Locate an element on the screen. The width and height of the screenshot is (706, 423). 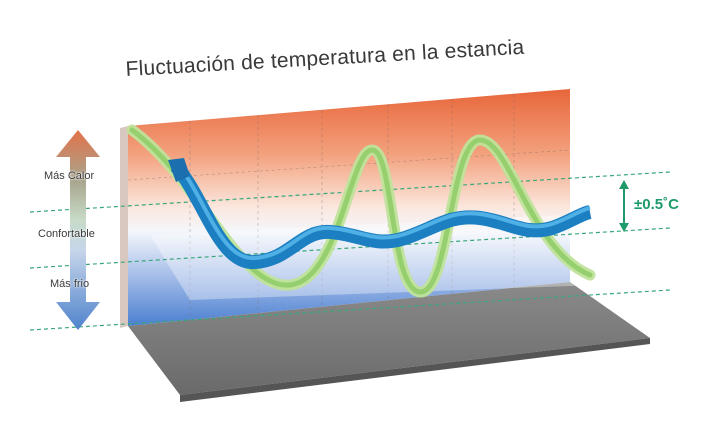
floor-front-edge is located at coordinates (415, 370).